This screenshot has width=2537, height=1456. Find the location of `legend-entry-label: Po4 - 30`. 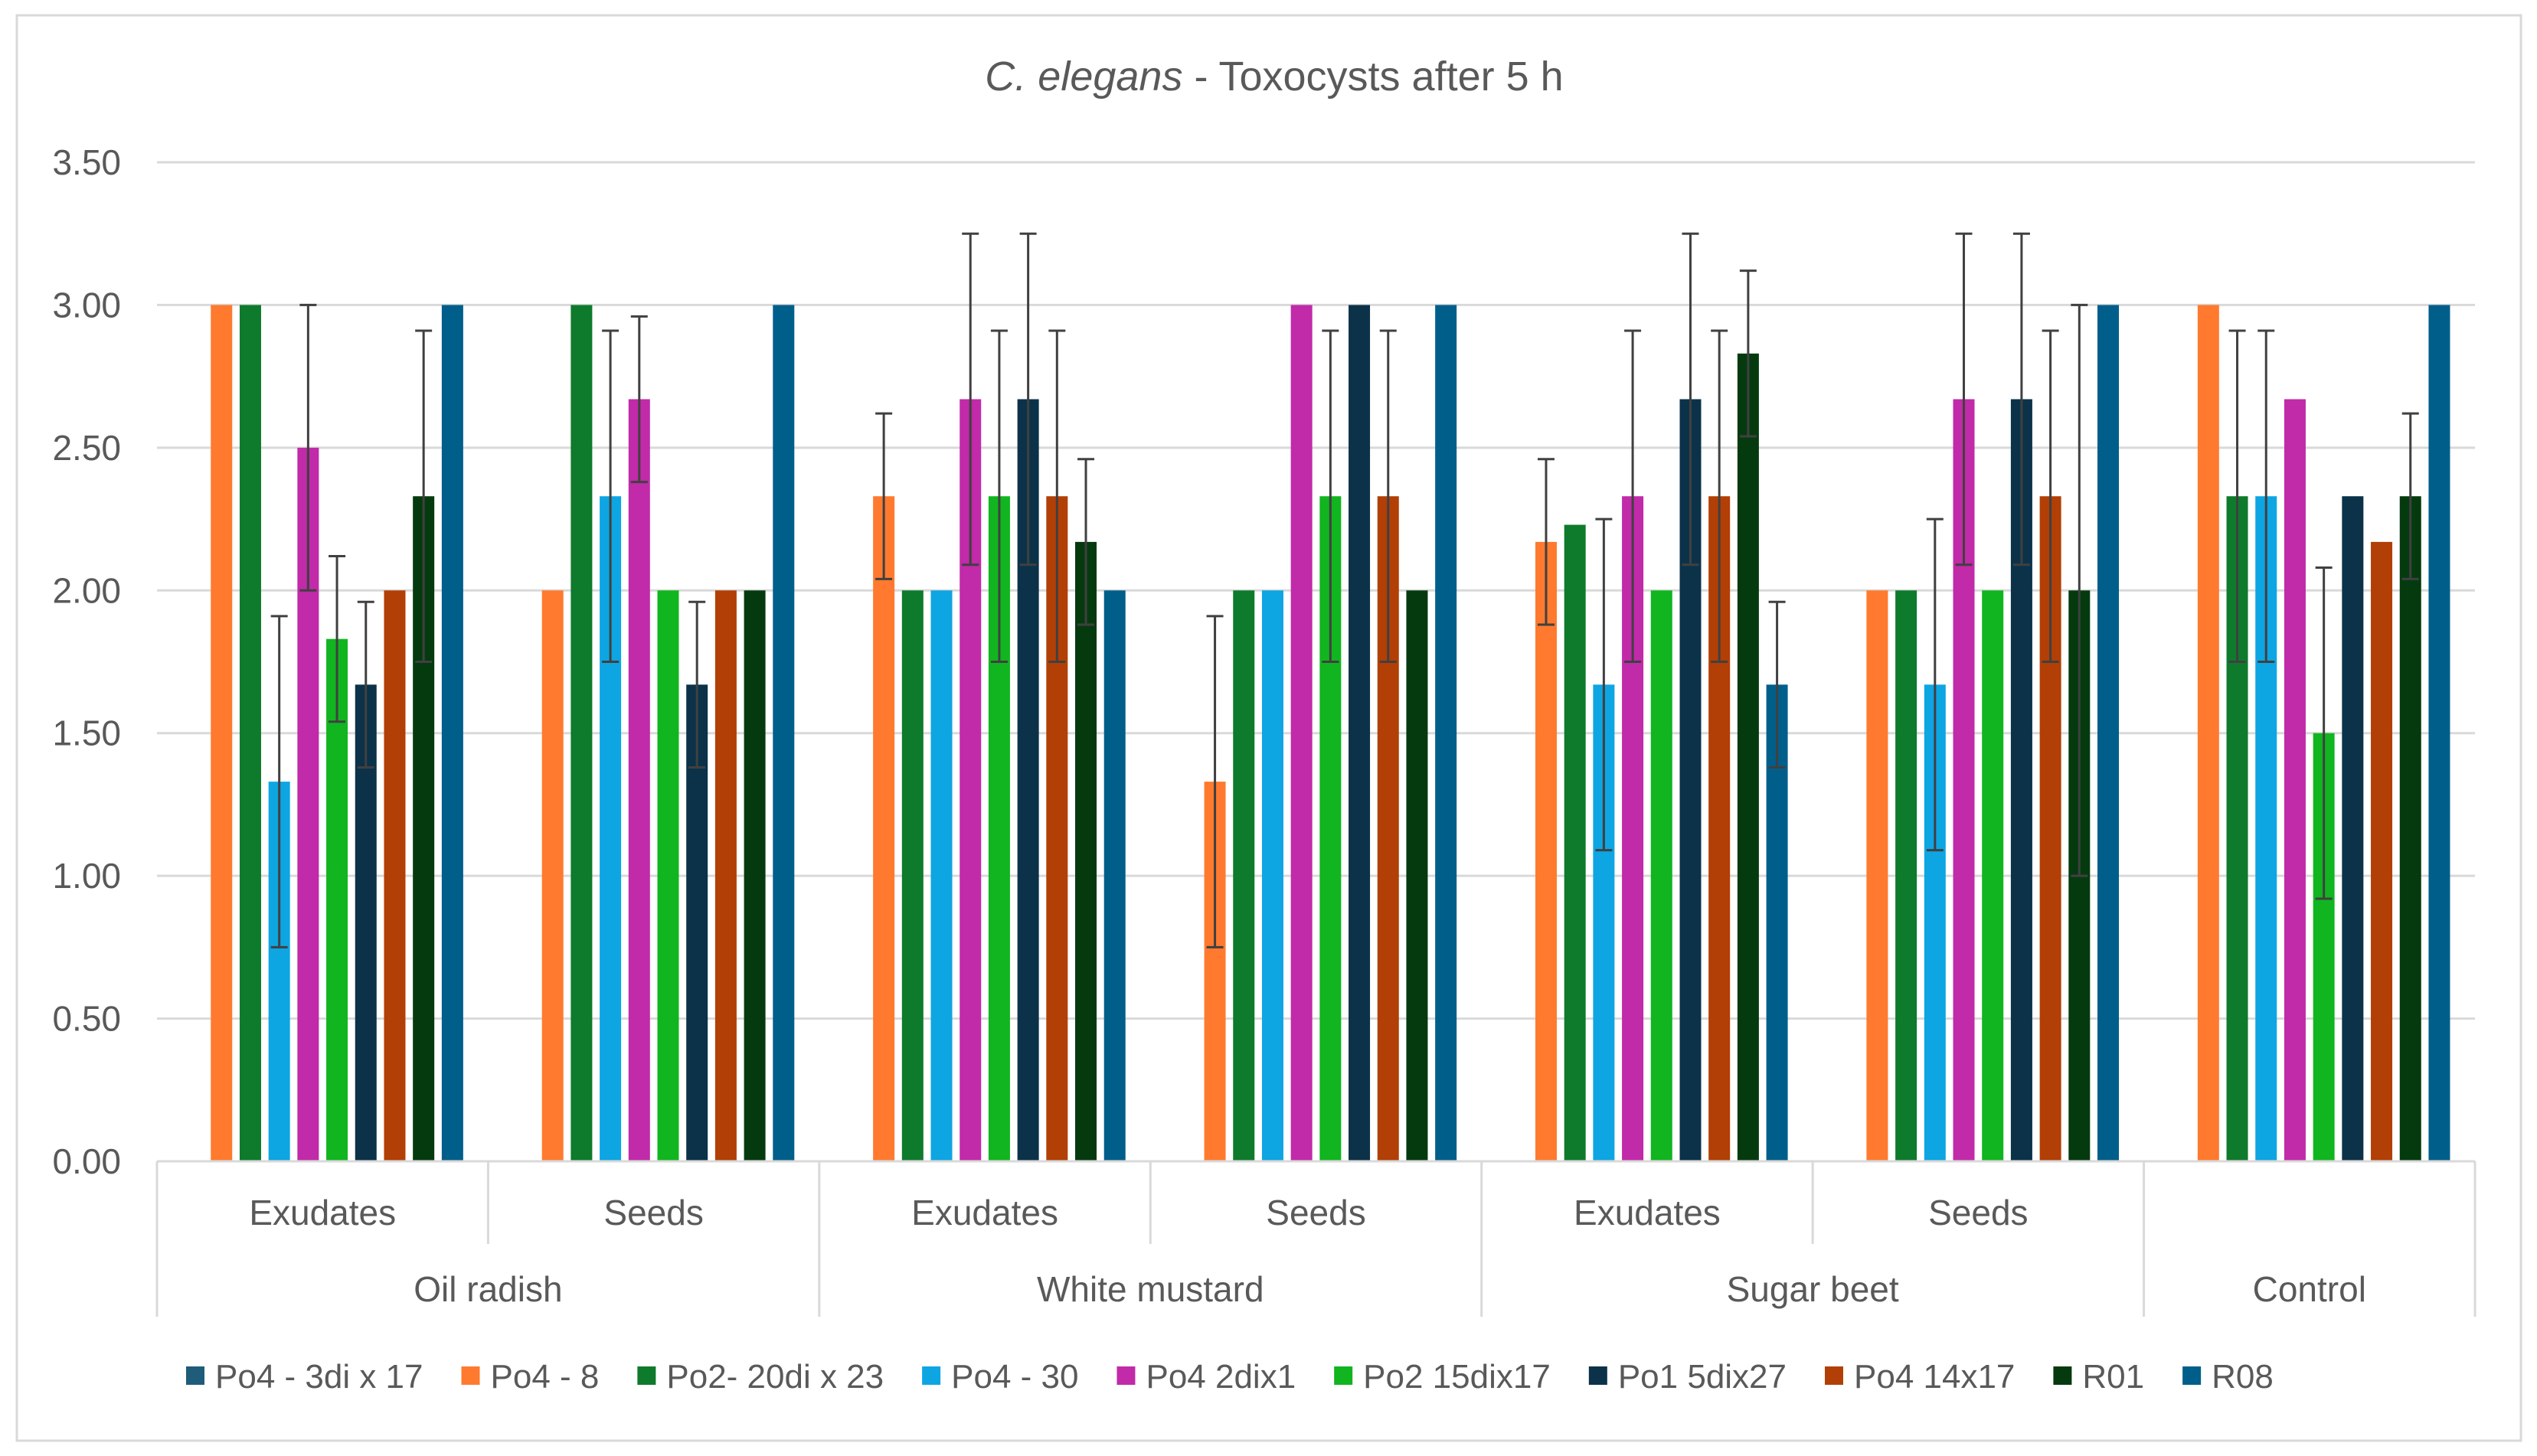

legend-entry-label: Po4 - 30 is located at coordinates (1014, 1377).